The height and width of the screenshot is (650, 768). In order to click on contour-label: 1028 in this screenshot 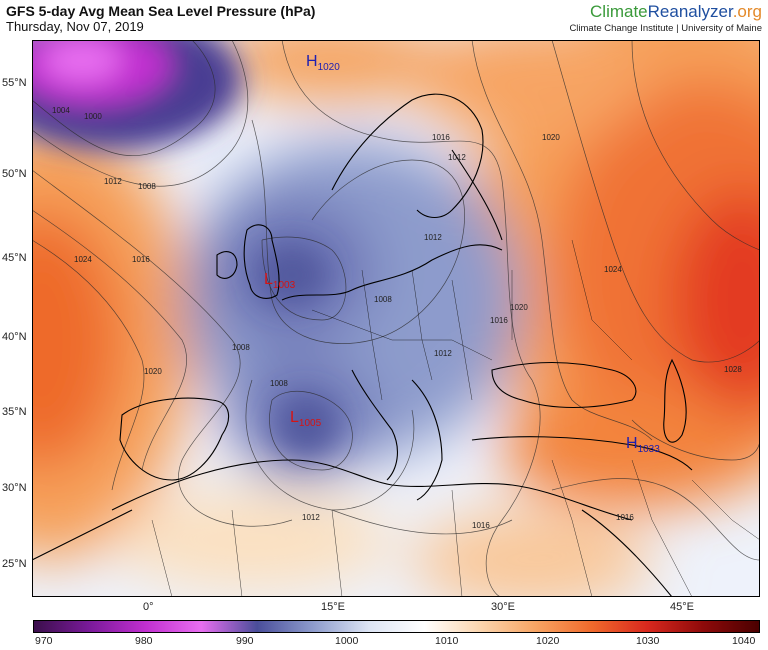, I will do `click(733, 369)`.